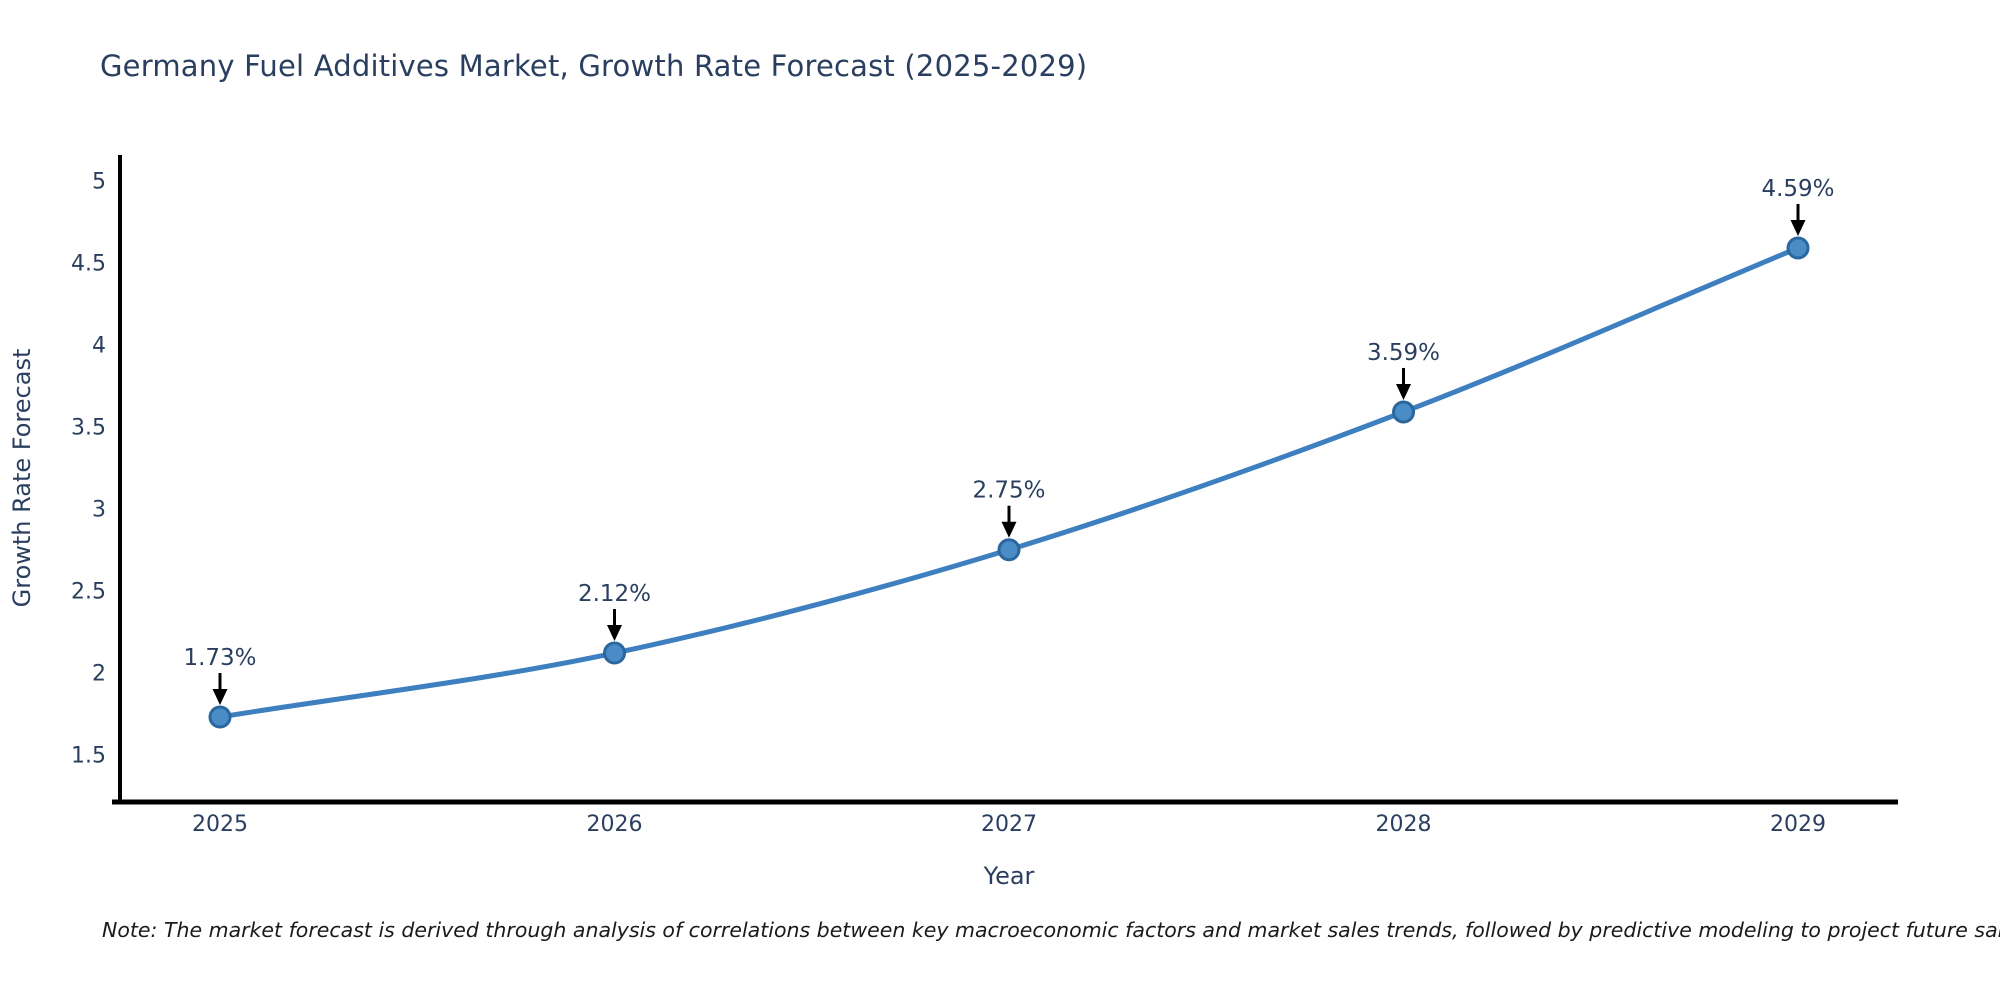 The height and width of the screenshot is (1000, 2000). What do you see at coordinates (219, 658) in the screenshot?
I see `point-annotation-label: 1.73%` at bounding box center [219, 658].